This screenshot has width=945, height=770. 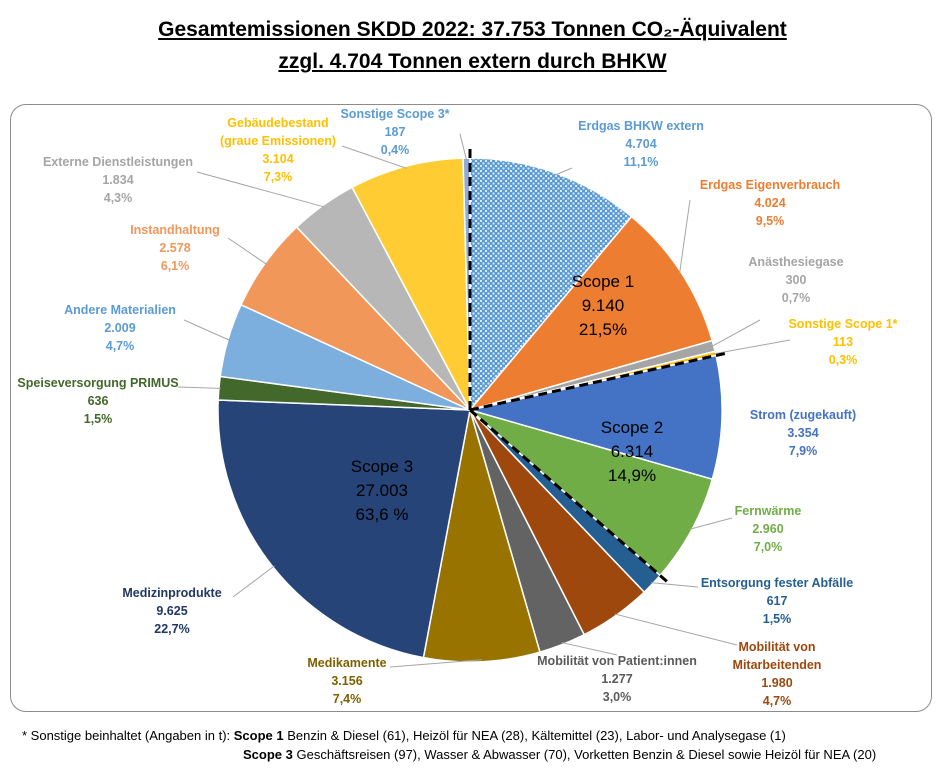 I want to click on pie-slice-erdgas-bhkw-extern, so click(x=551, y=285).